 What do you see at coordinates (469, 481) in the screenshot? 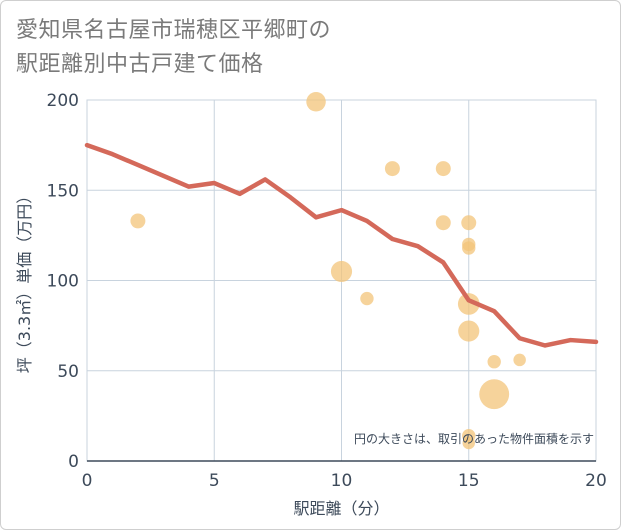
I see `x-tick-label: 15` at bounding box center [469, 481].